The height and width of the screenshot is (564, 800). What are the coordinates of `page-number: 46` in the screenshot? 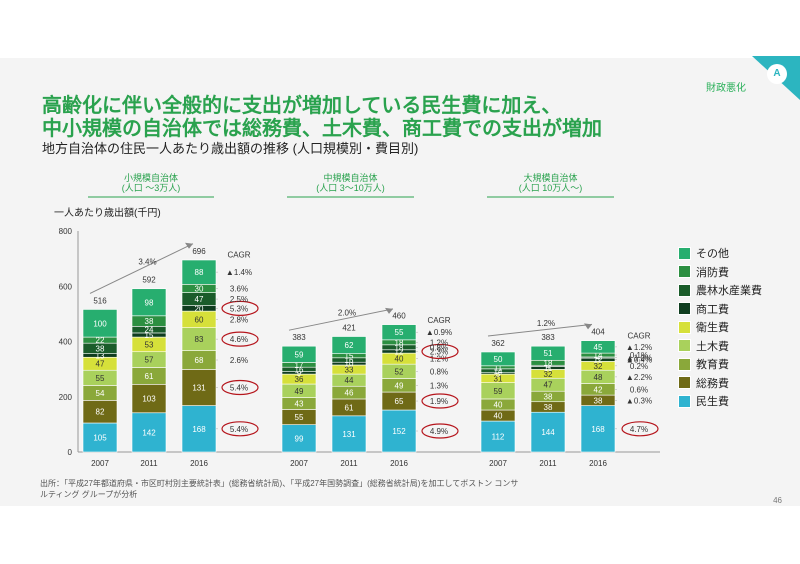 It's located at (777, 500).